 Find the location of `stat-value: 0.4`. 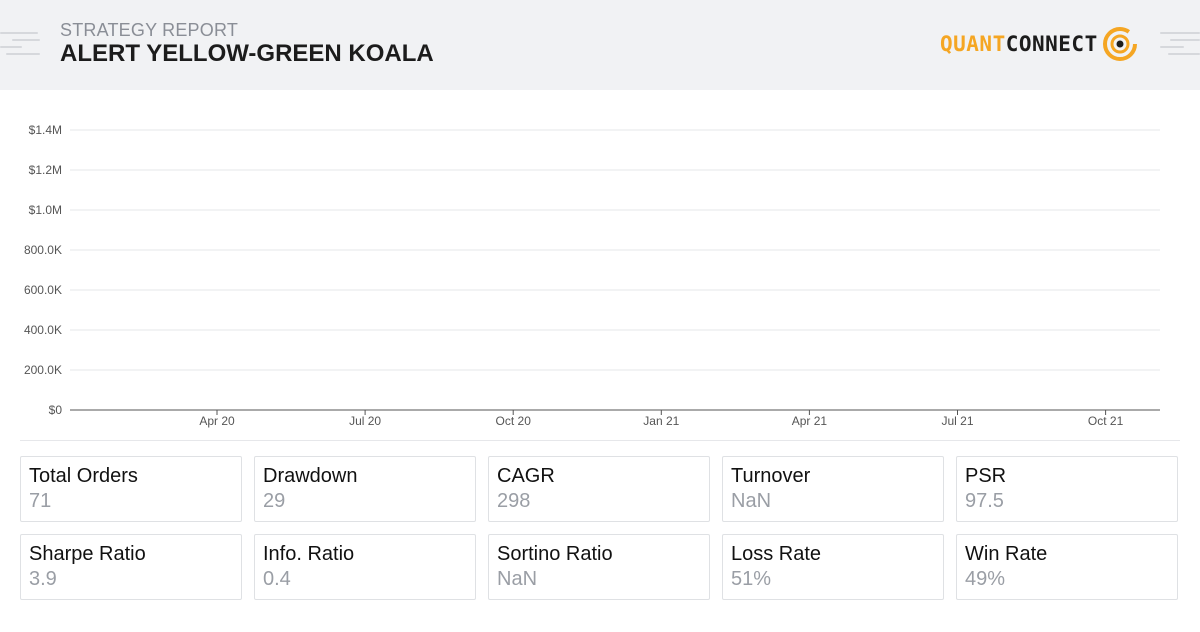

stat-value: 0.4 is located at coordinates (277, 579).